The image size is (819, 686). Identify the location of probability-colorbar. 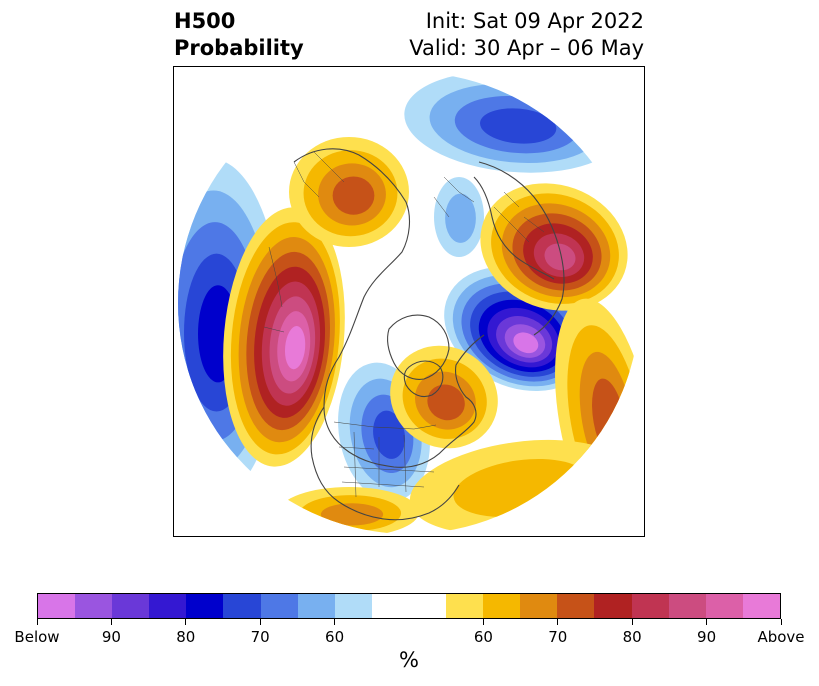
(409, 606).